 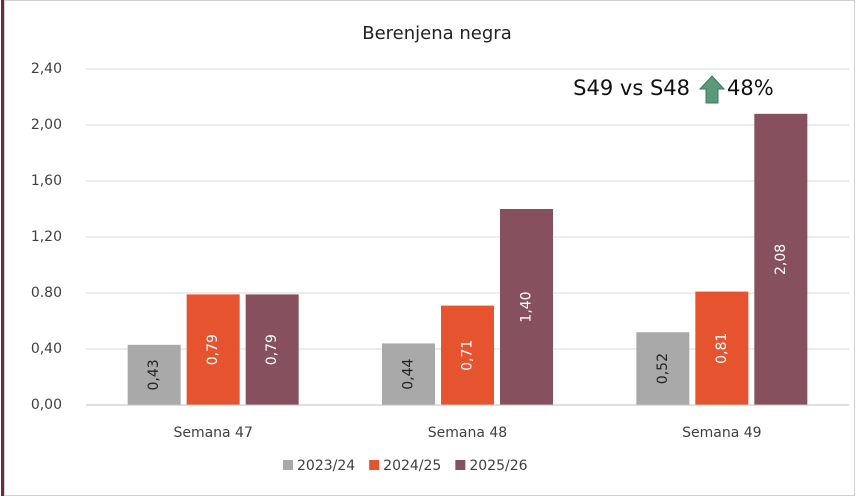 What do you see at coordinates (631, 88) in the screenshot?
I see `annotation: S49 vs S48` at bounding box center [631, 88].